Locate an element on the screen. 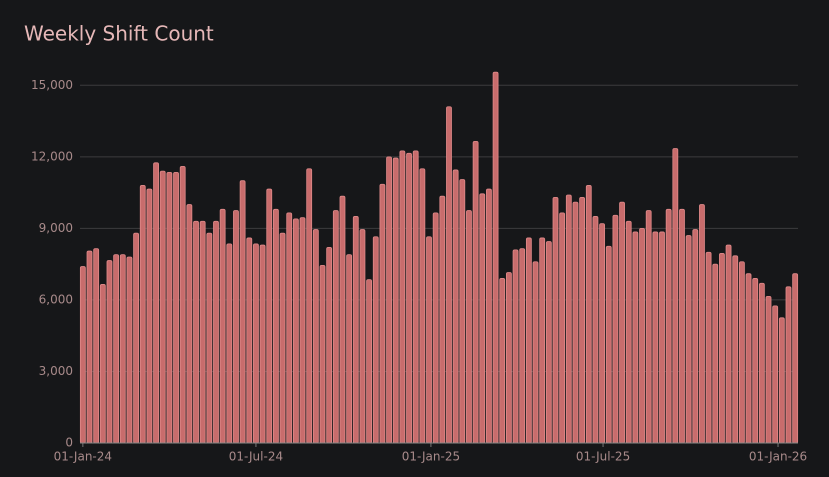 Image resolution: width=829 pixels, height=477 pixels. y-tick-label: 3,000 is located at coordinates (56, 371).